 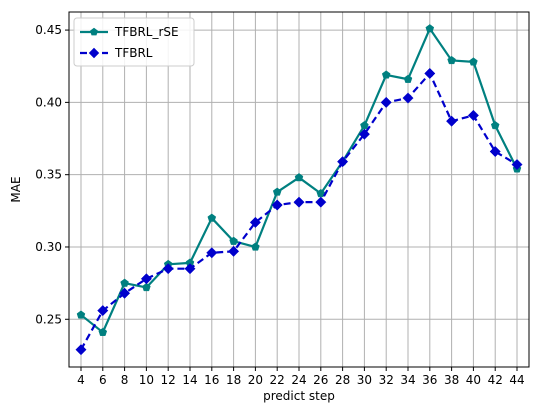 I want to click on x-tick-label: 32, so click(x=386, y=380).